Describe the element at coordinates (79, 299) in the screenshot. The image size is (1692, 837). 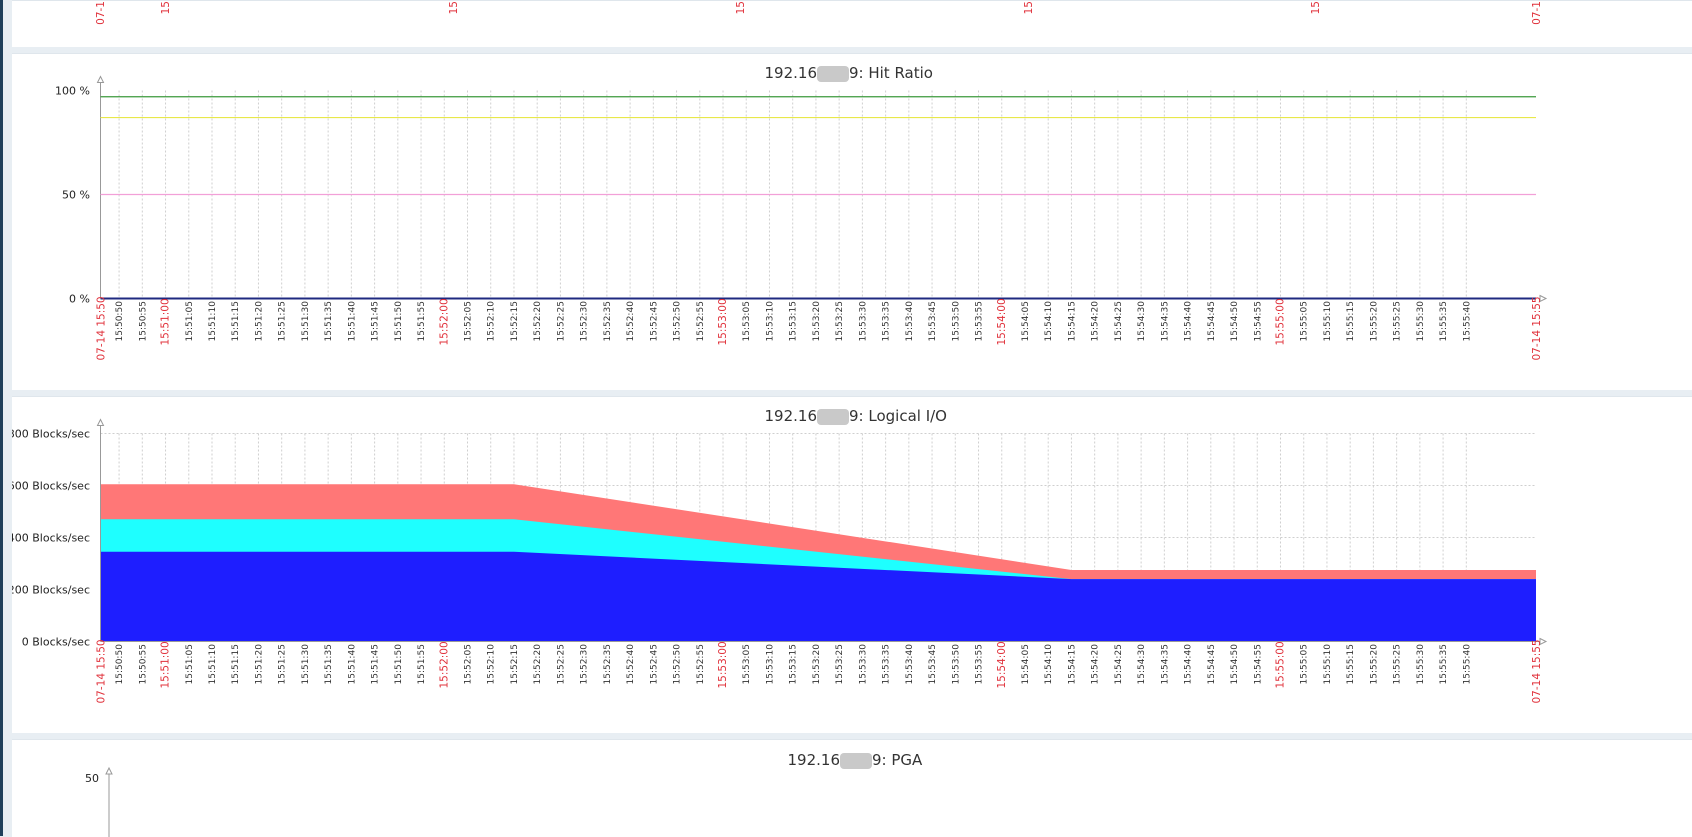
I see `y-axis-tick-label: 0 %` at that location.